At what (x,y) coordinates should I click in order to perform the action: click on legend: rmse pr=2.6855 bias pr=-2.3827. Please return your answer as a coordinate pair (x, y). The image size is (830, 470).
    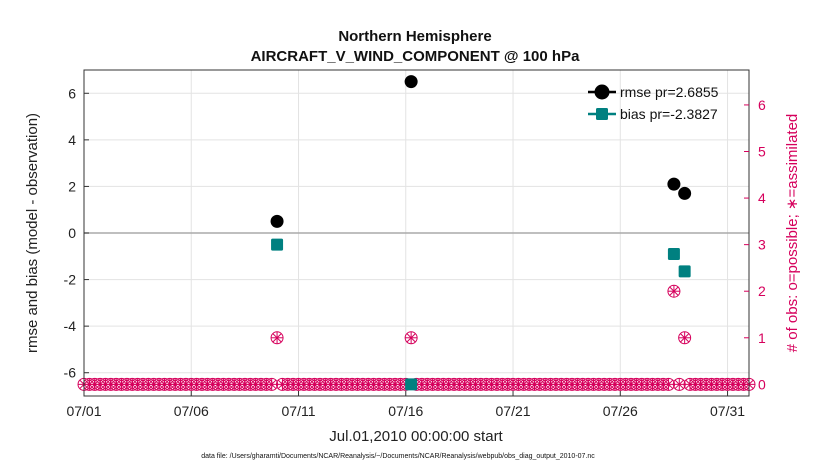
    Looking at the image, I should click on (653, 103).